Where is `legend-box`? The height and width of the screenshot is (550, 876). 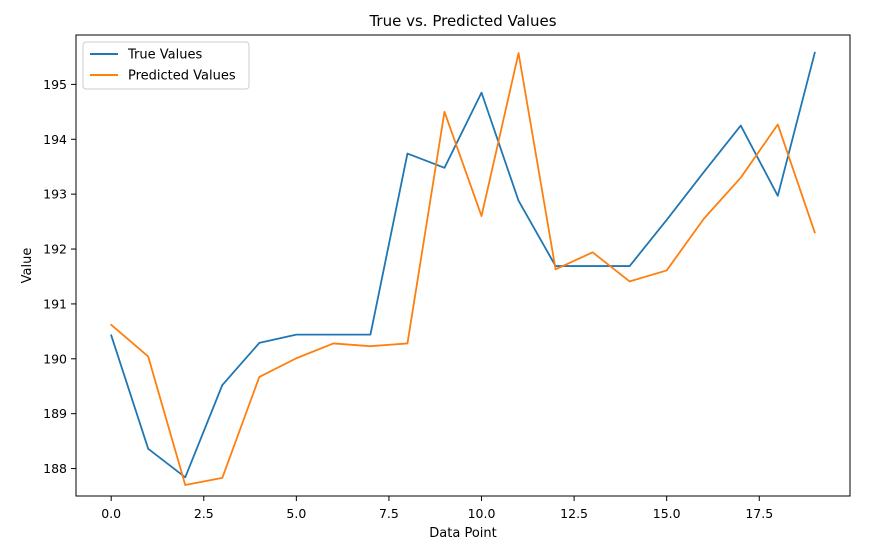 legend-box is located at coordinates (166, 65).